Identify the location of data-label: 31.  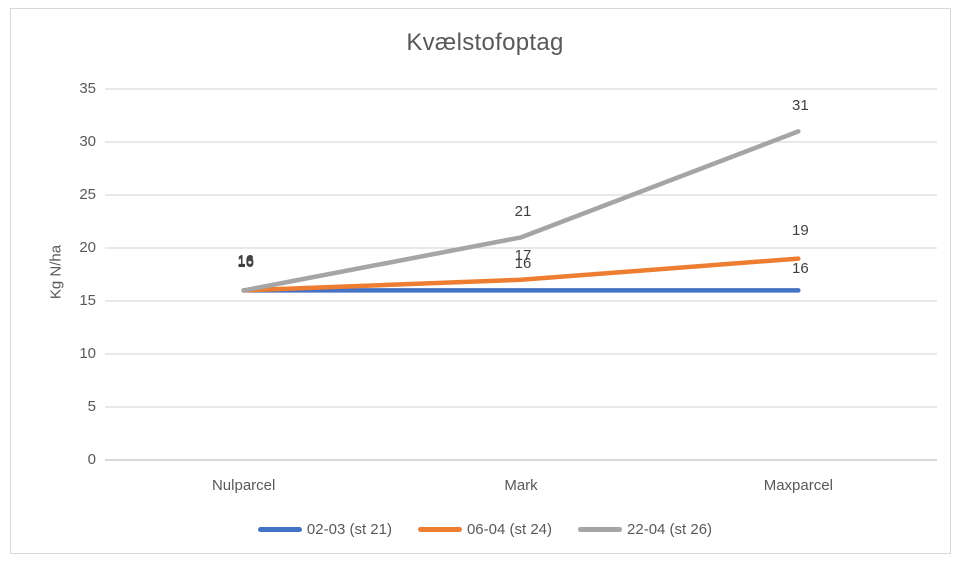
(800, 106).